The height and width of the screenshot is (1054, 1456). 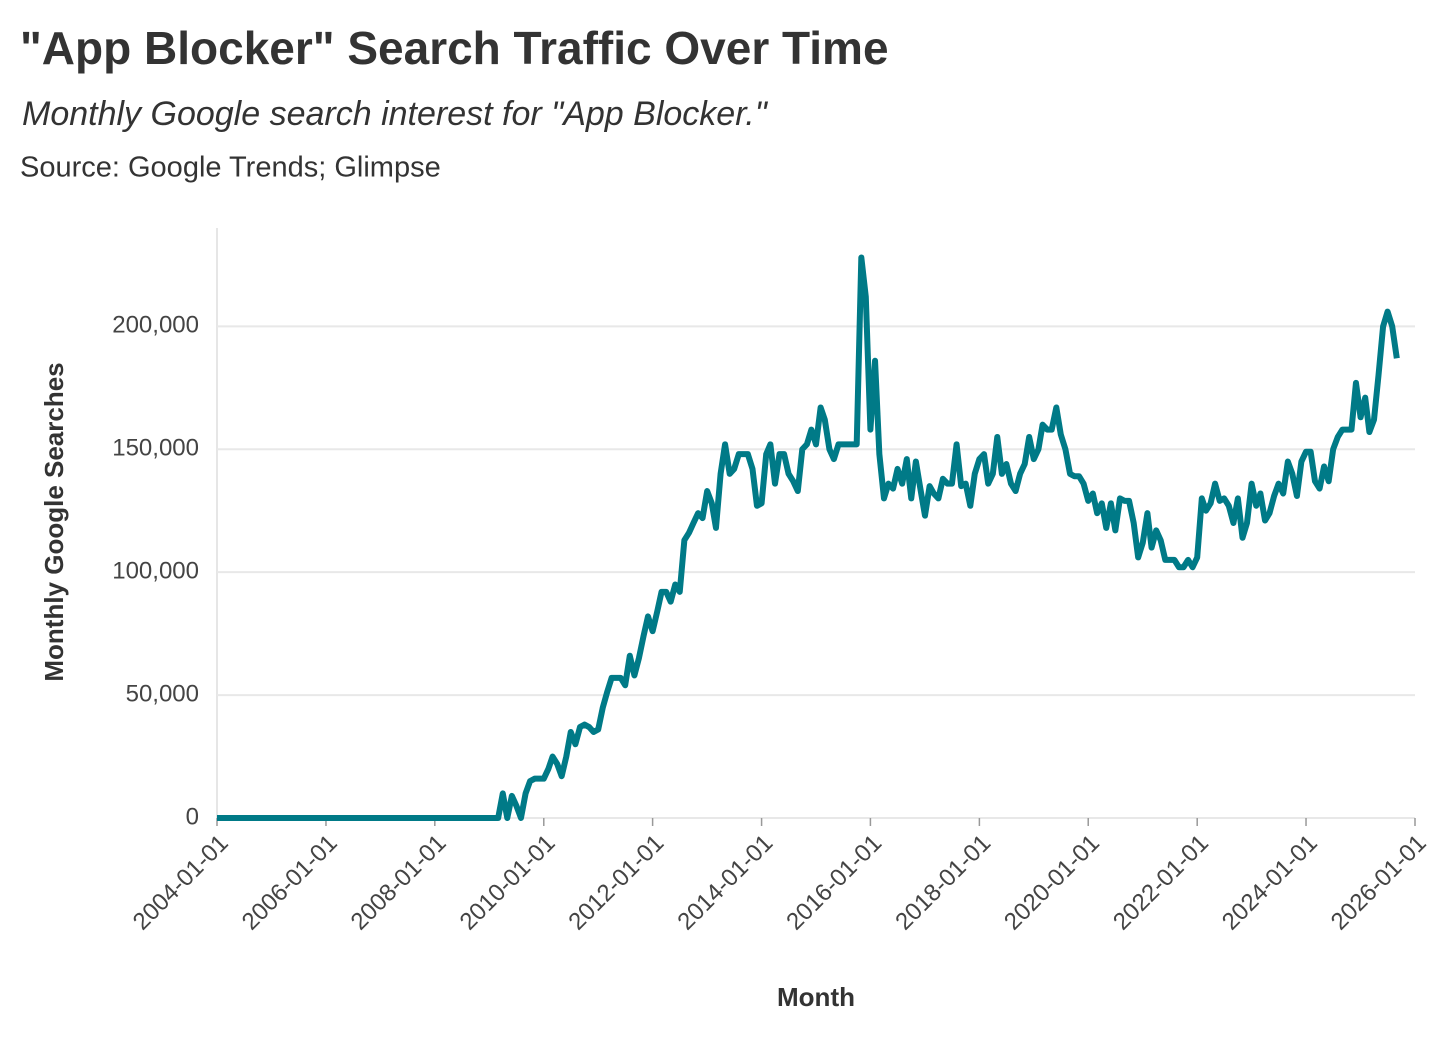 What do you see at coordinates (1379, 883) in the screenshot?
I see `x-tick-label: 2026-01-01` at bounding box center [1379, 883].